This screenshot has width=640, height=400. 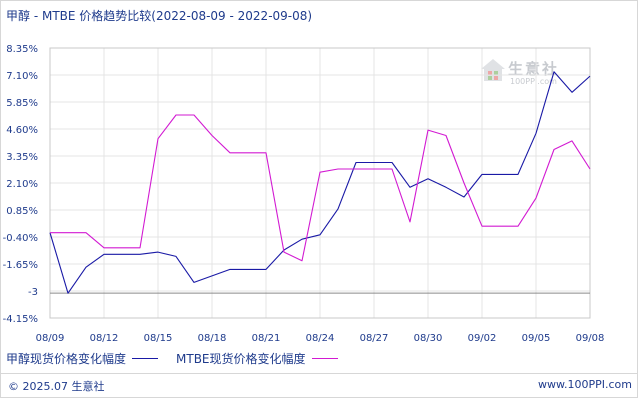 I want to click on legend-item-methanol: 甲醇现货价格变化幅度, so click(x=82, y=358).